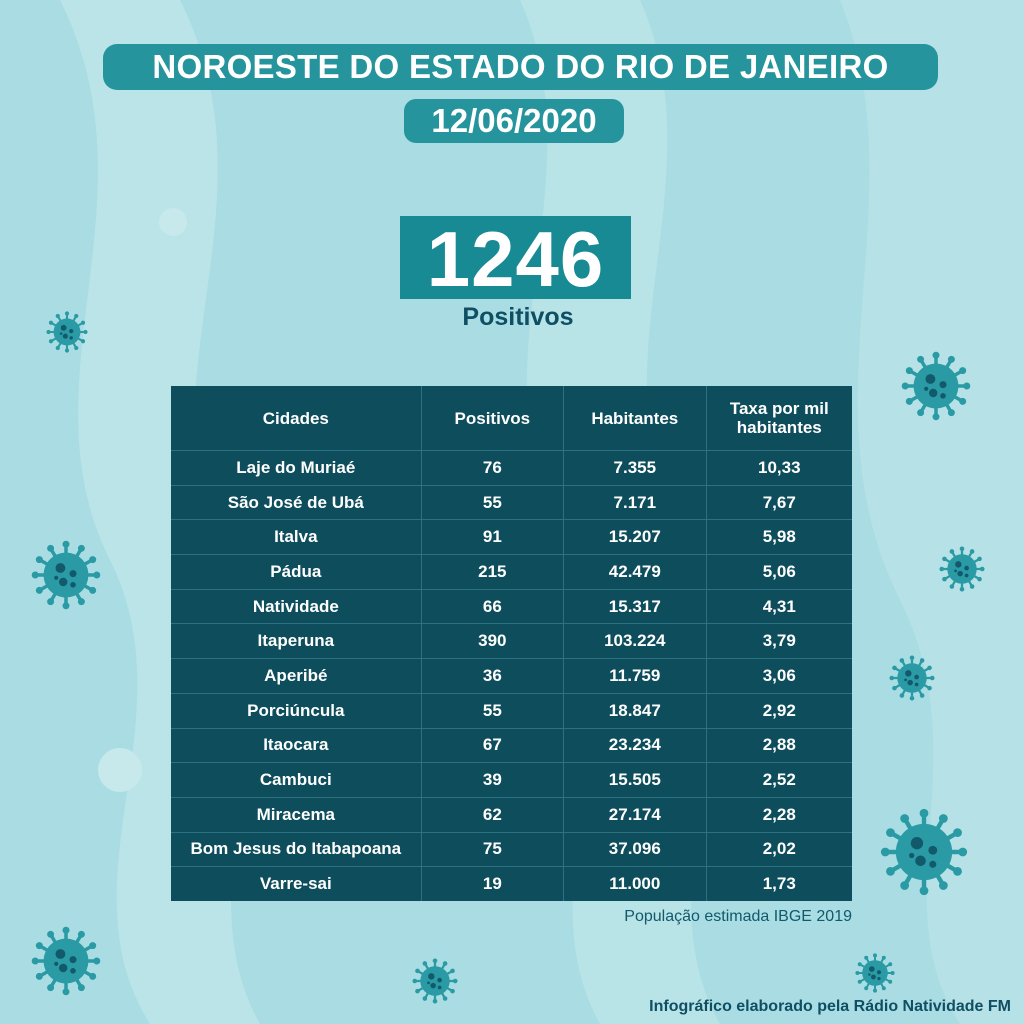 The width and height of the screenshot is (1024, 1024). Describe the element at coordinates (514, 121) in the screenshot. I see `date-badge: 12/06/2020` at that location.